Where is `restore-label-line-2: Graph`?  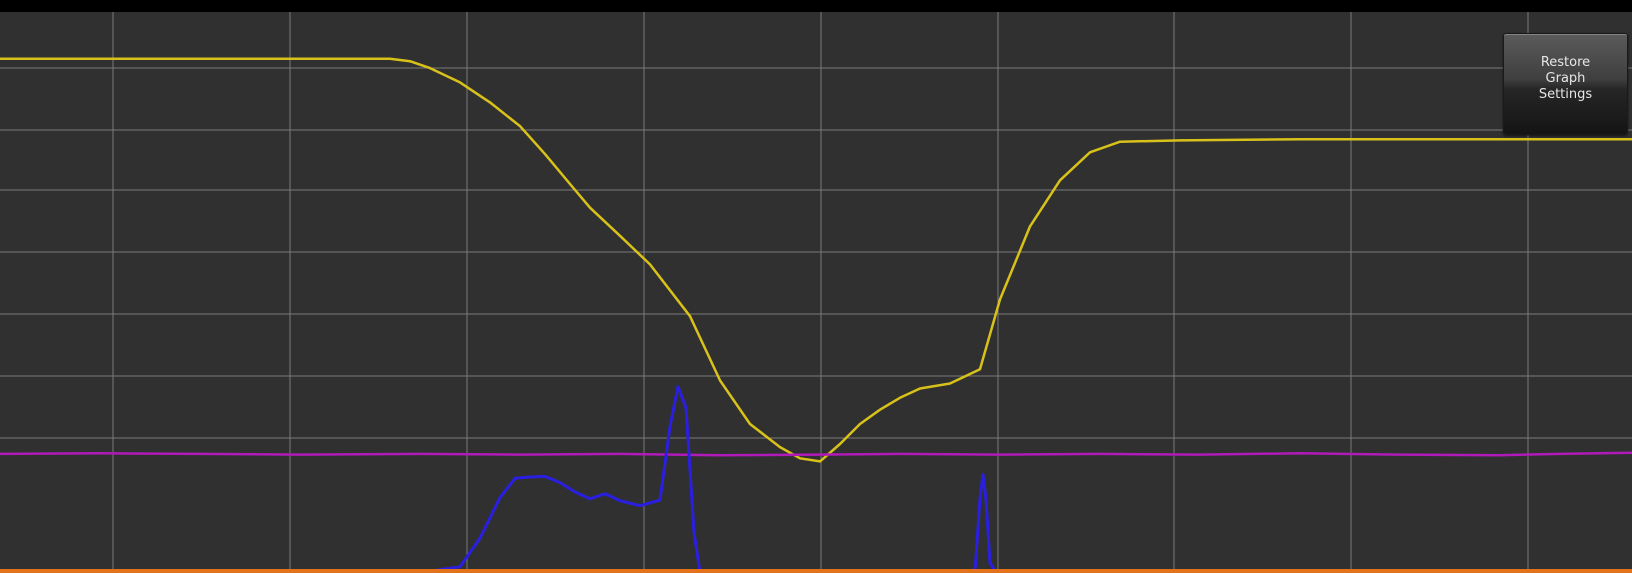 restore-label-line-2: Graph is located at coordinates (1565, 78).